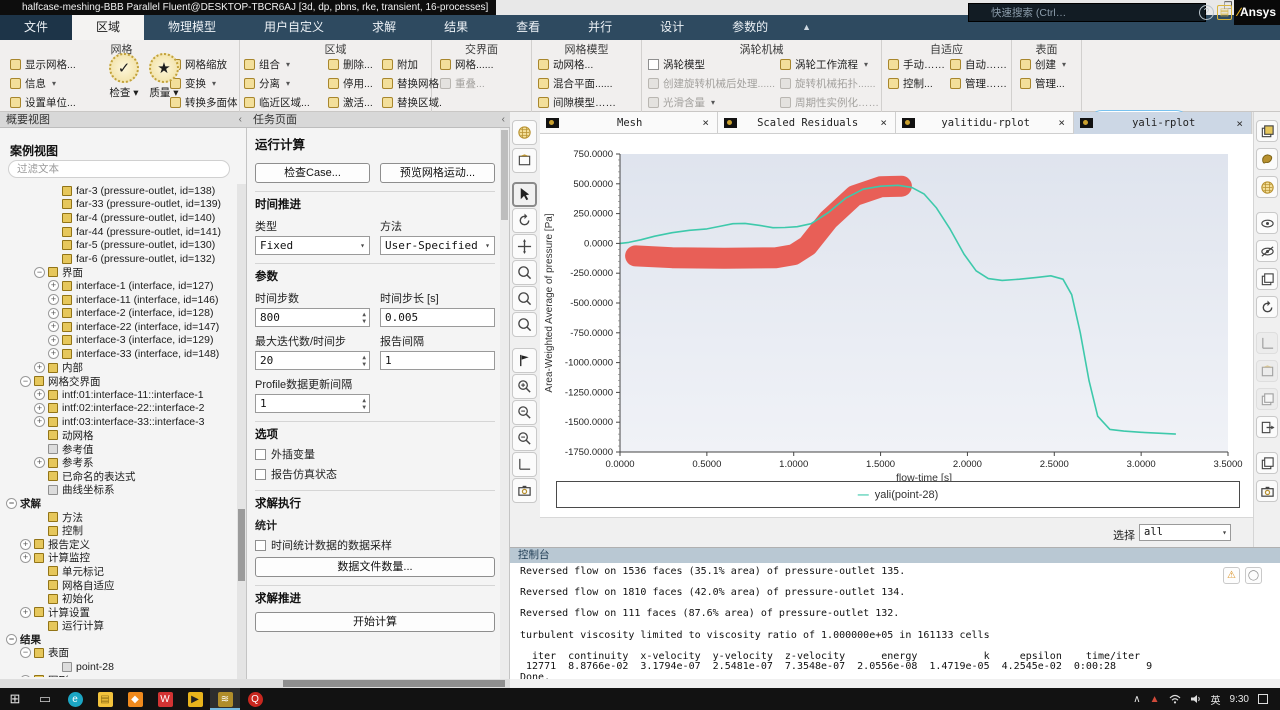 The image size is (1280, 710). What do you see at coordinates (384, 27) in the screenshot?
I see `menu-tab-5: 求解` at bounding box center [384, 27].